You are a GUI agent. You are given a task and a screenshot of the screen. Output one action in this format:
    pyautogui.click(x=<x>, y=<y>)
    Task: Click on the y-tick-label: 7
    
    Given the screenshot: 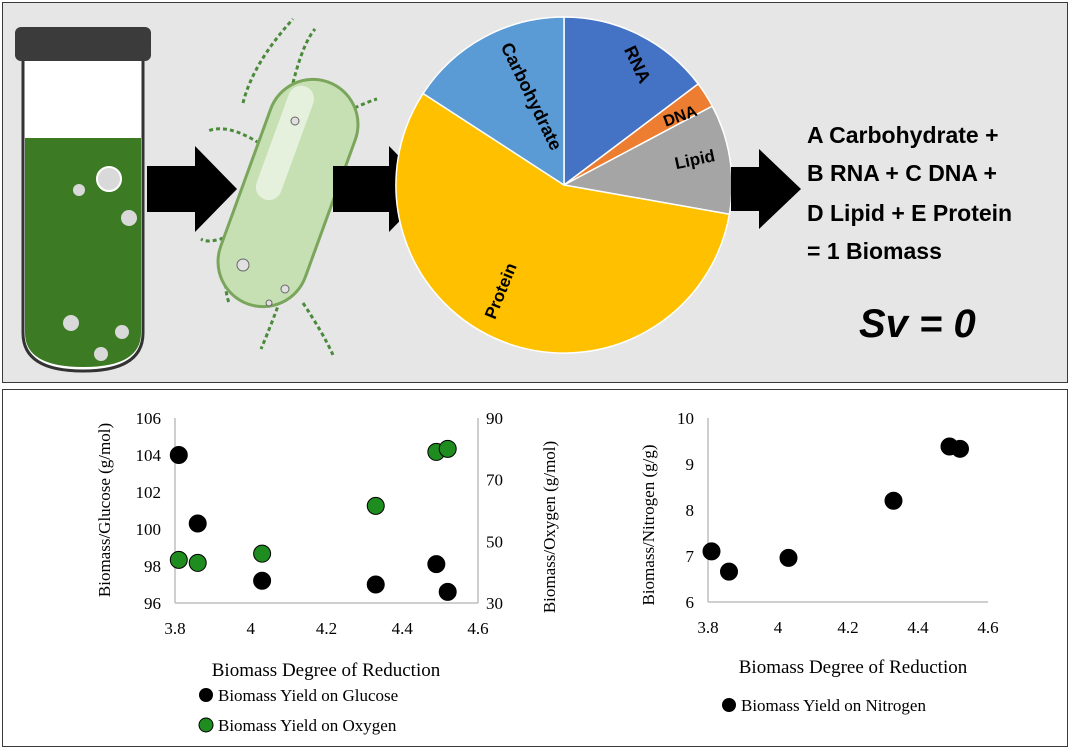 What is the action you would take?
    pyautogui.click(x=690, y=556)
    